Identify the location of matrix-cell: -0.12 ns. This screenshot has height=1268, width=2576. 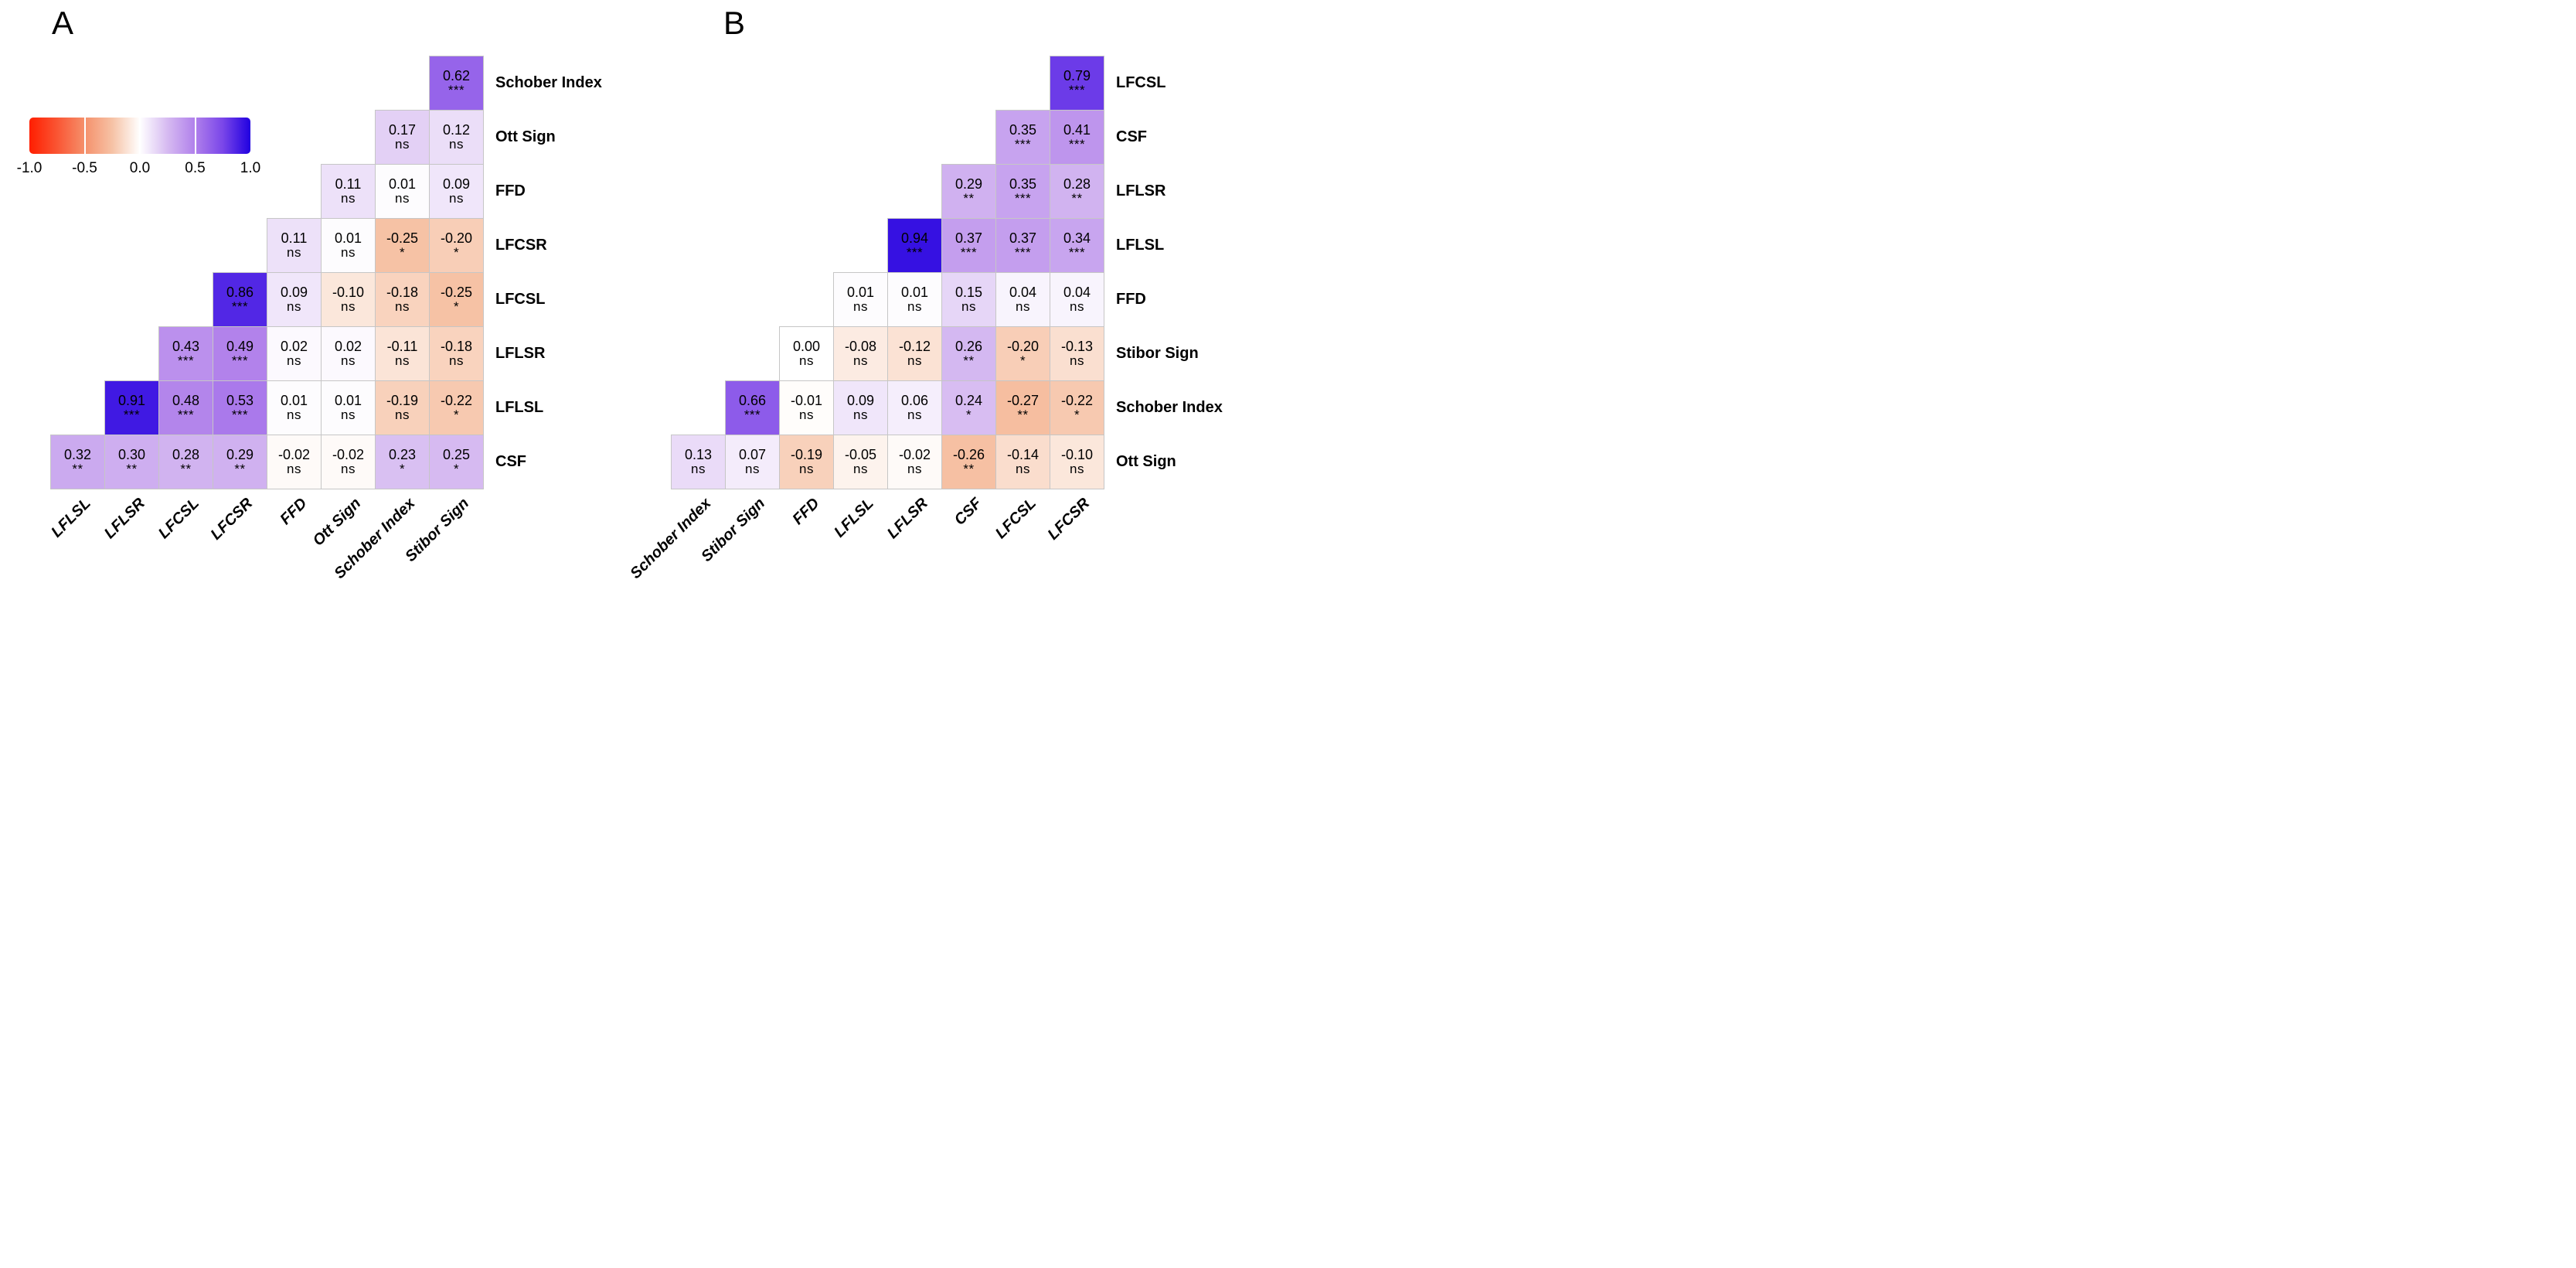
(915, 353).